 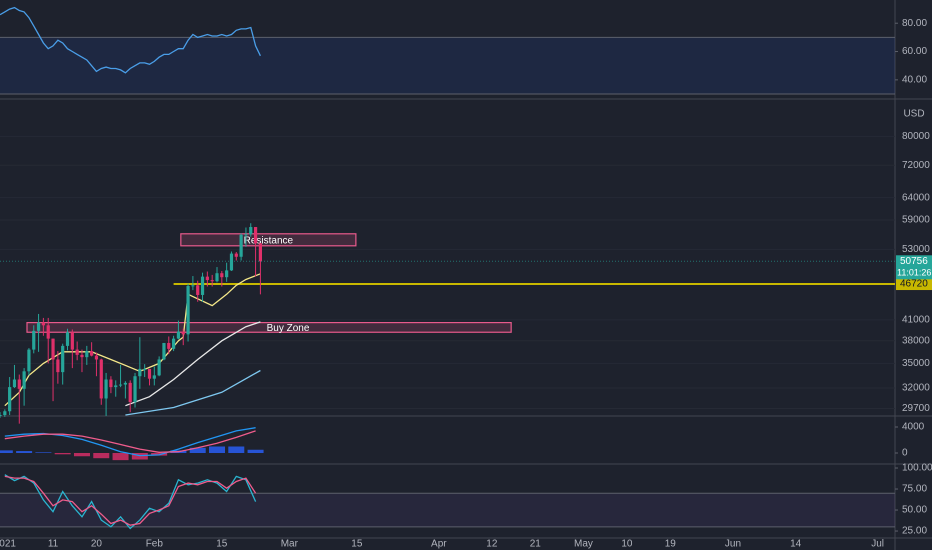 I want to click on y-tick-label: 29700, so click(x=916, y=408).